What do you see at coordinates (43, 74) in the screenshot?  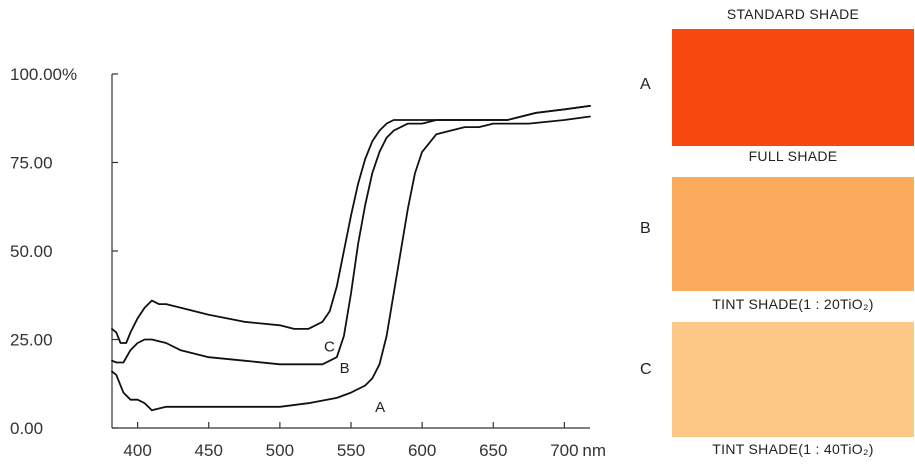 I see `y-tick-label: 100.00%` at bounding box center [43, 74].